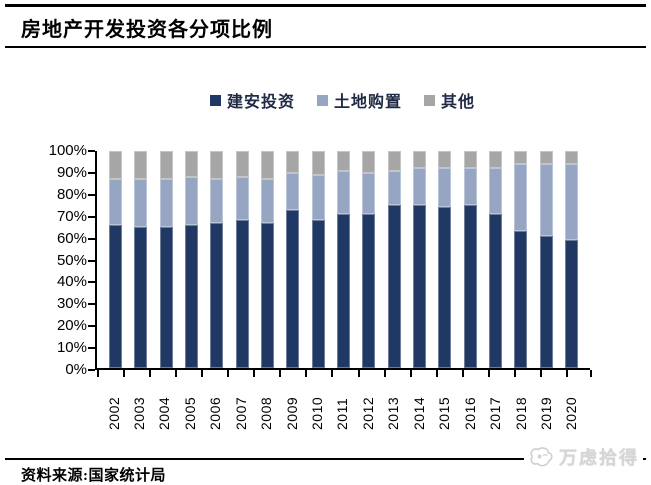  I want to click on x-tick-cell: 2003, so click(139, 404).